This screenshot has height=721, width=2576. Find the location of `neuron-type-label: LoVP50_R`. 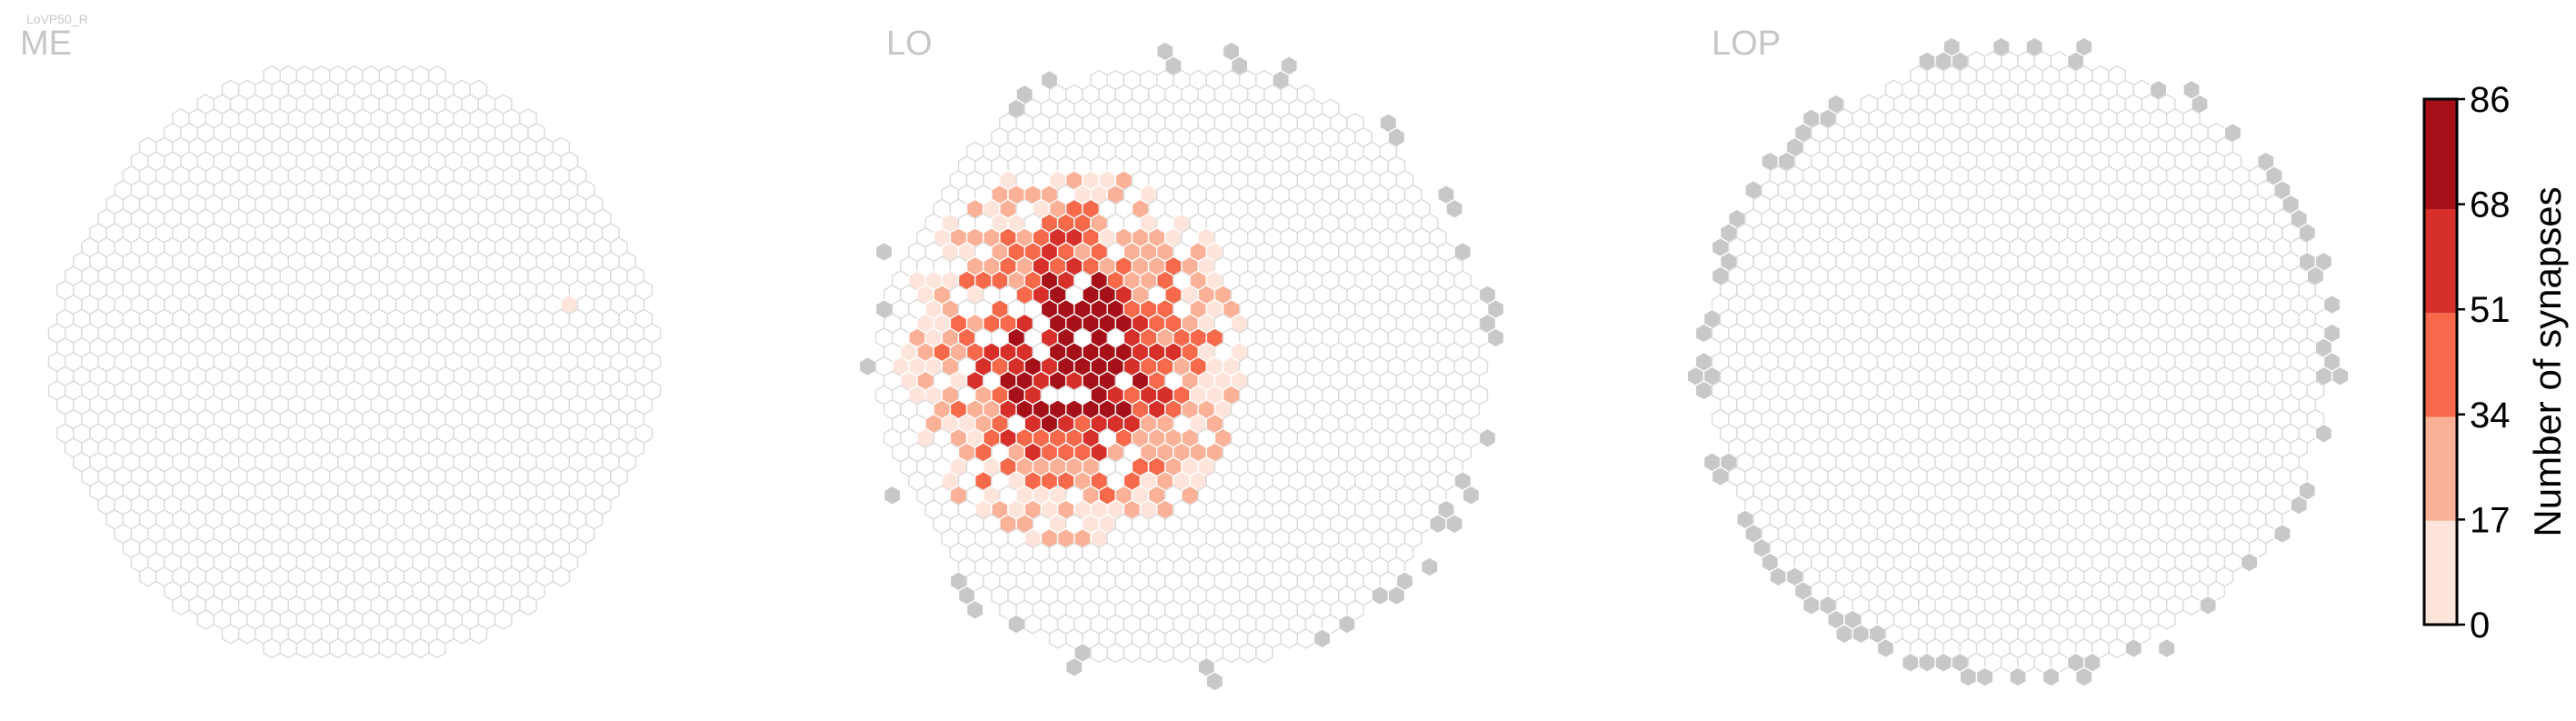

neuron-type-label: LoVP50_R is located at coordinates (57, 19).